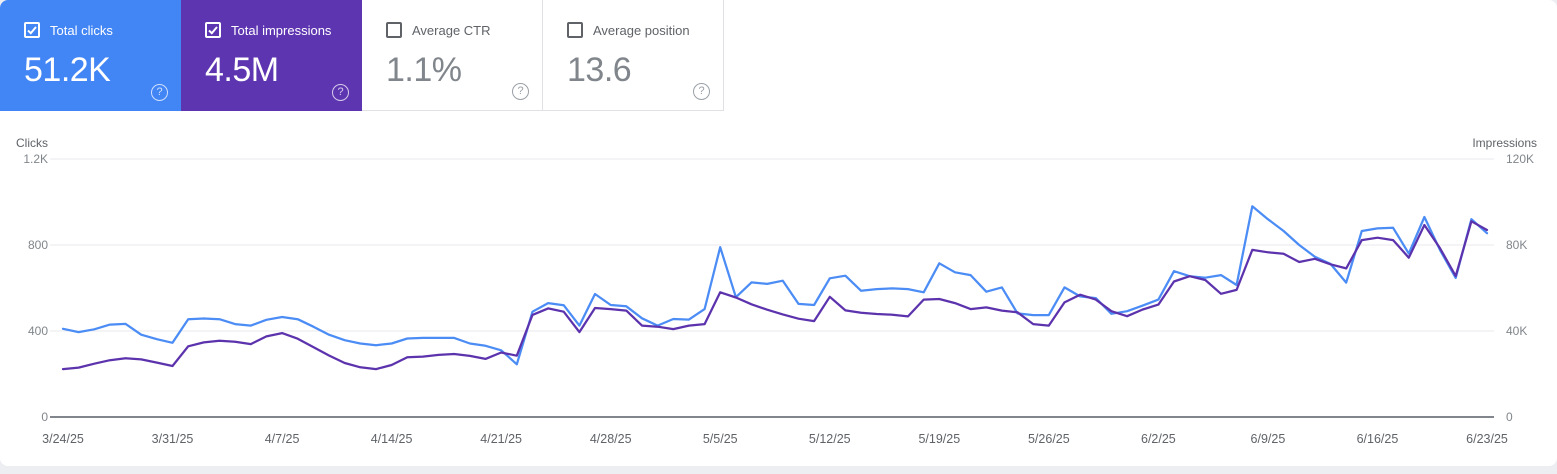 The height and width of the screenshot is (474, 1557). Describe the element at coordinates (63, 439) in the screenshot. I see `x-tick-label: 3/24/25` at that location.